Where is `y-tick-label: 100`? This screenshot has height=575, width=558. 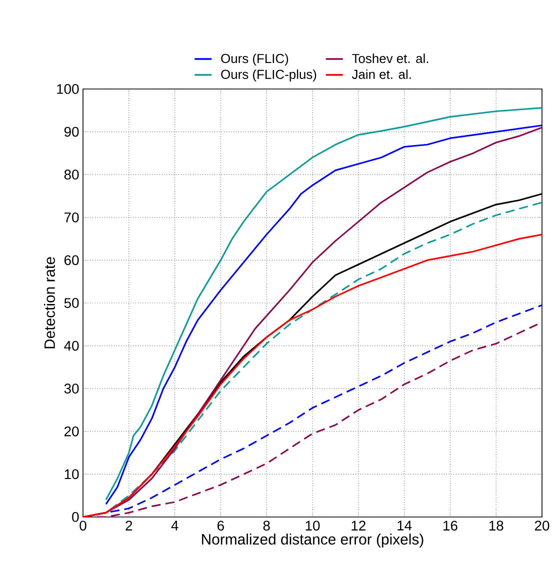 y-tick-label: 100 is located at coordinates (68, 89).